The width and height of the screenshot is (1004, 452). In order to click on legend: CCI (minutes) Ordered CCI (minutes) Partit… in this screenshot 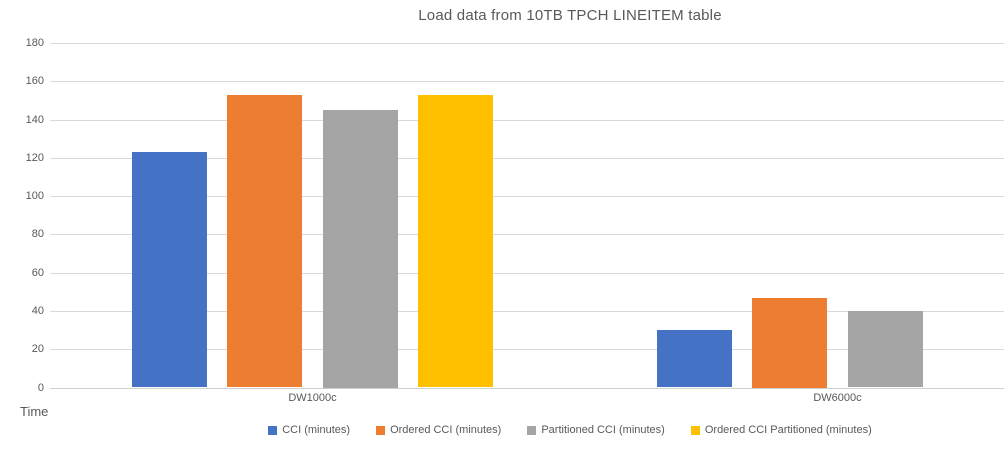, I will do `click(527, 430)`.